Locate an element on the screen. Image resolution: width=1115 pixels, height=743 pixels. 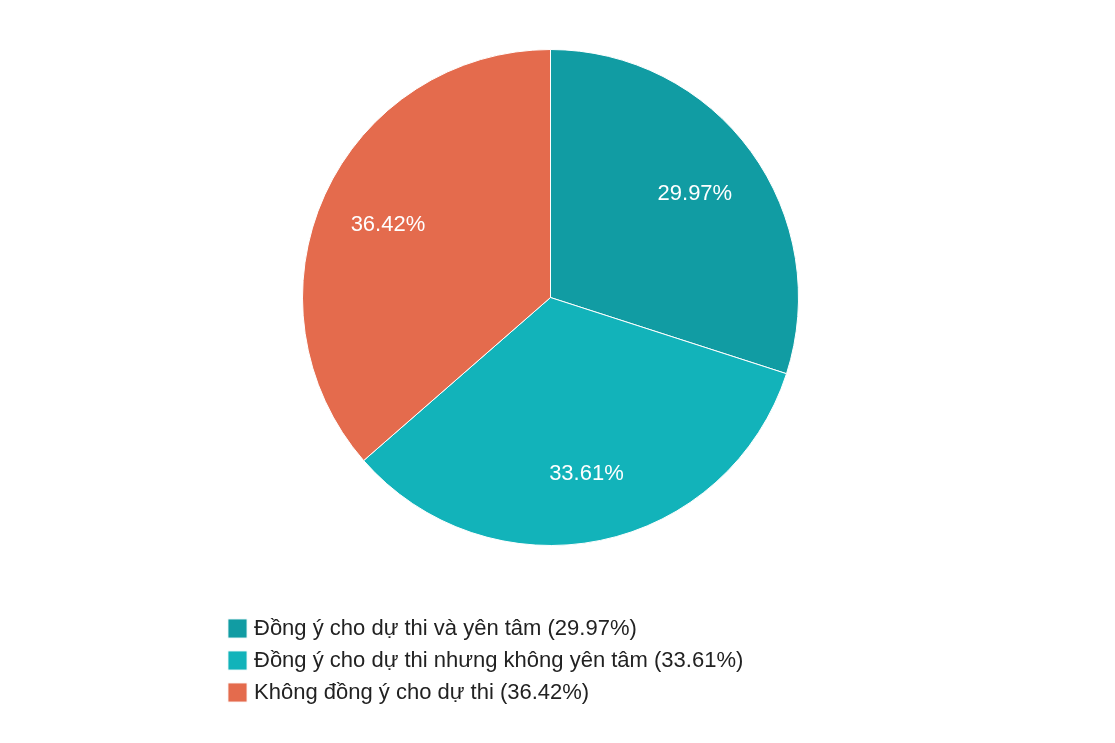
legend-label: Đồng ý cho dự thi nhưng không yên tâm (33.61%) is located at coordinates (499, 660).